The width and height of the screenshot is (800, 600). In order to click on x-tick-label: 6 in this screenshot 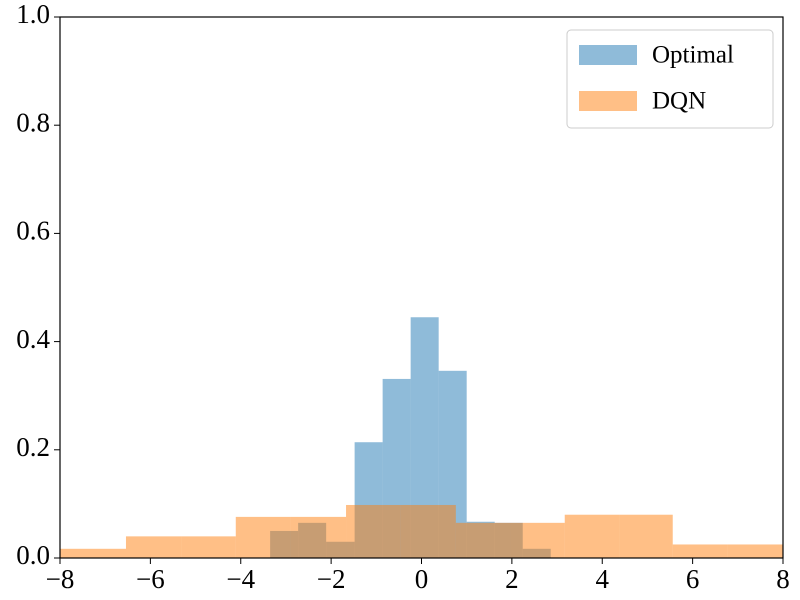, I will do `click(693, 579)`.